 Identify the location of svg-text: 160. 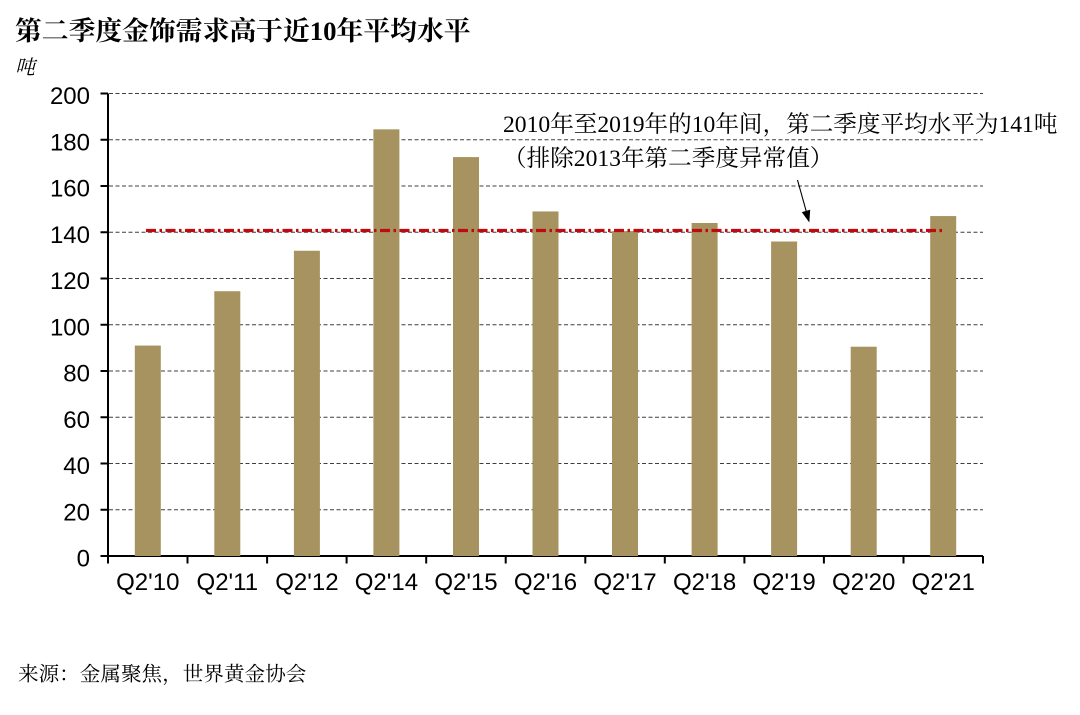
(70, 189).